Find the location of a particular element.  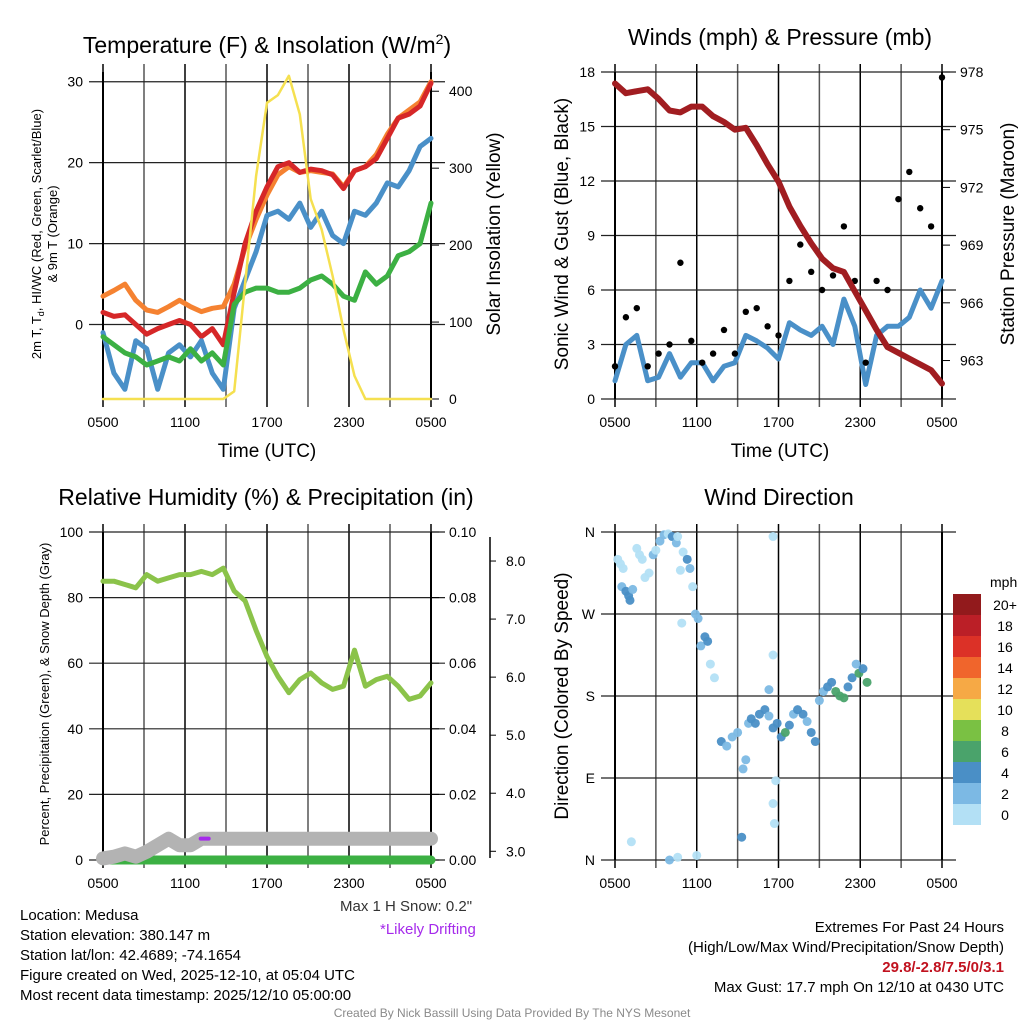

y-tick-label: 30 is located at coordinates (75, 82).